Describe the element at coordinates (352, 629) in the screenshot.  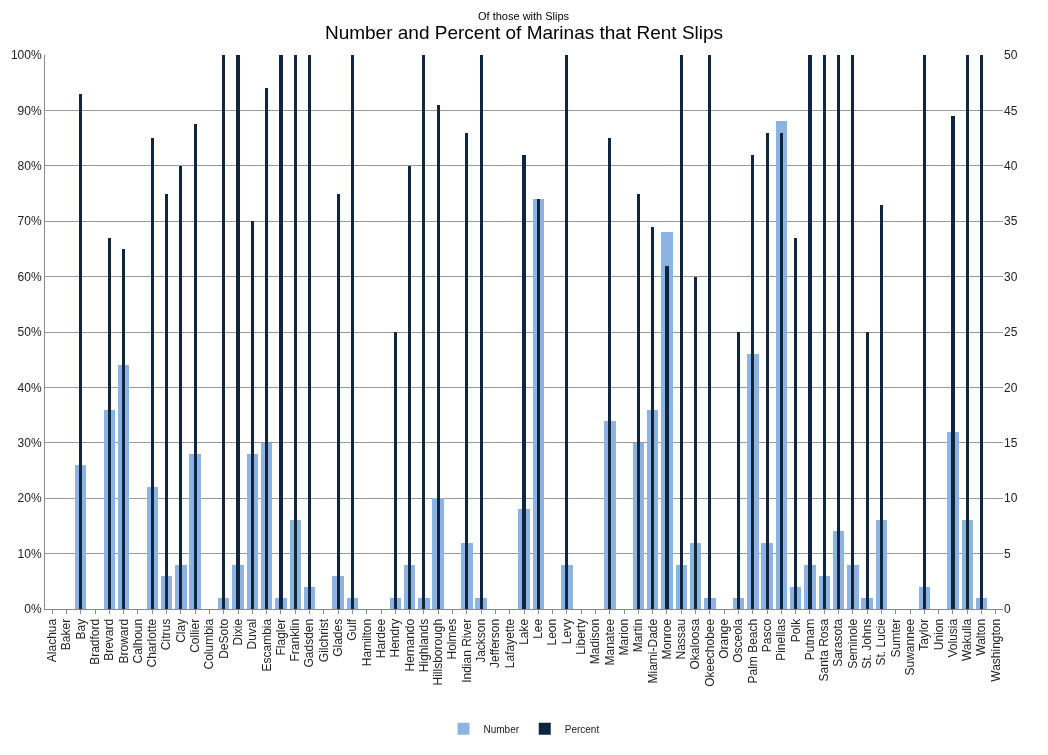
I see `x-tick-label: Gulf` at that location.